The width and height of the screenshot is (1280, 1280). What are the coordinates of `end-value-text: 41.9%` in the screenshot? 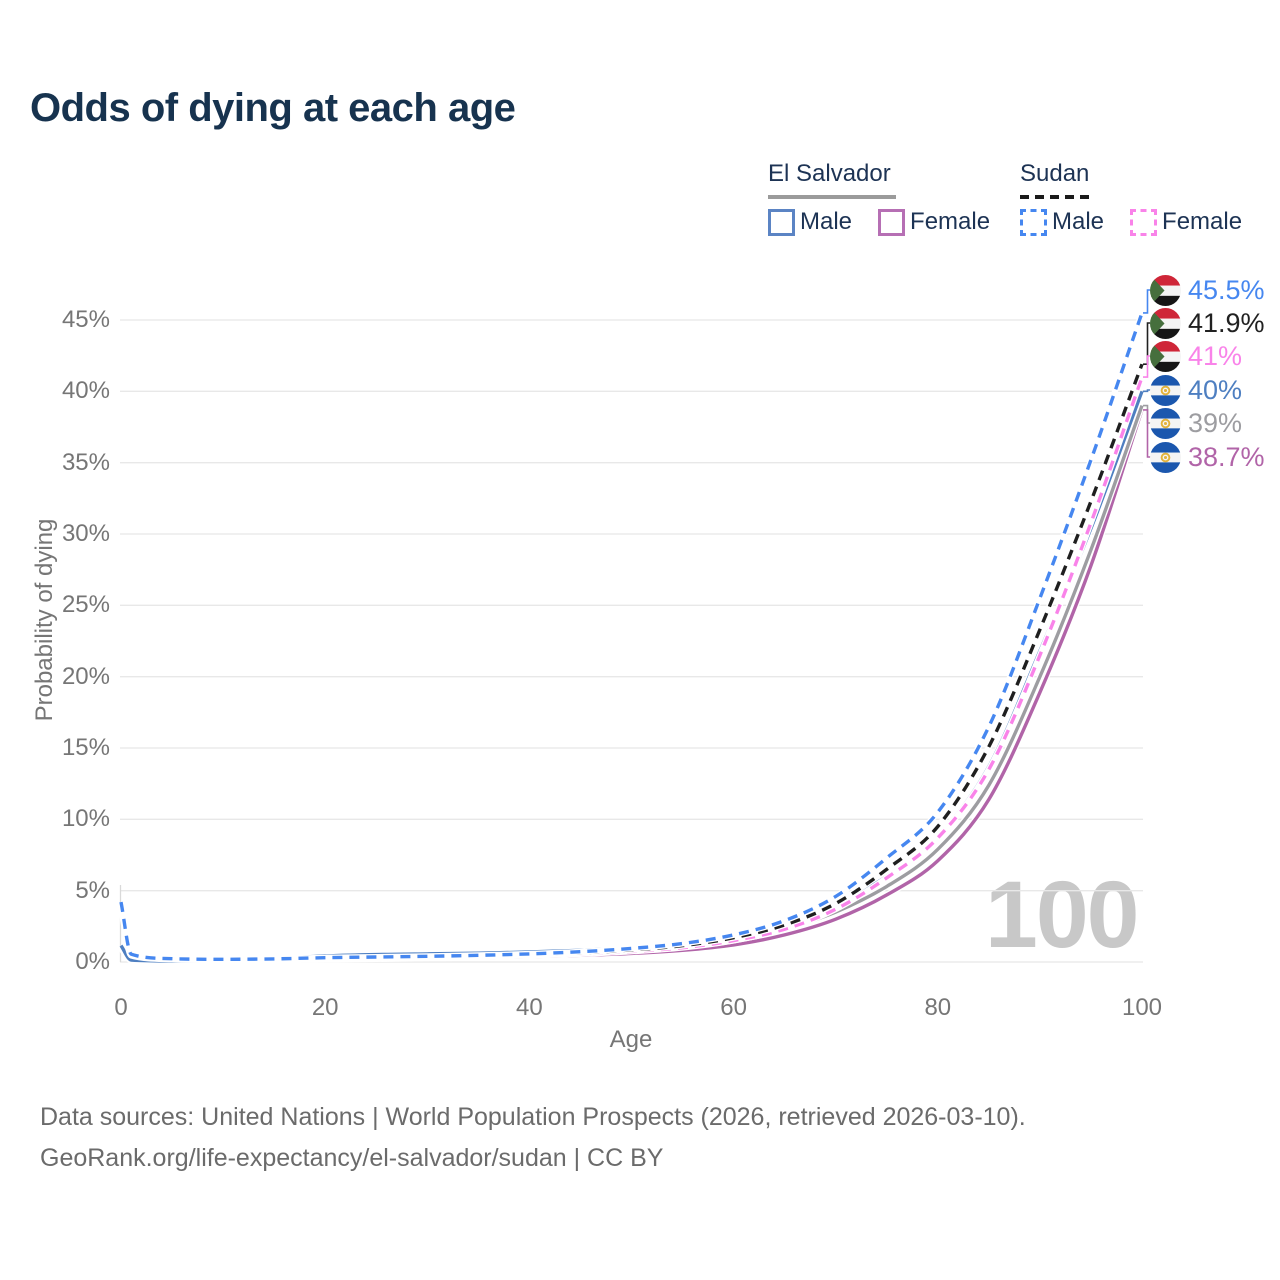 It's located at (1226, 322).